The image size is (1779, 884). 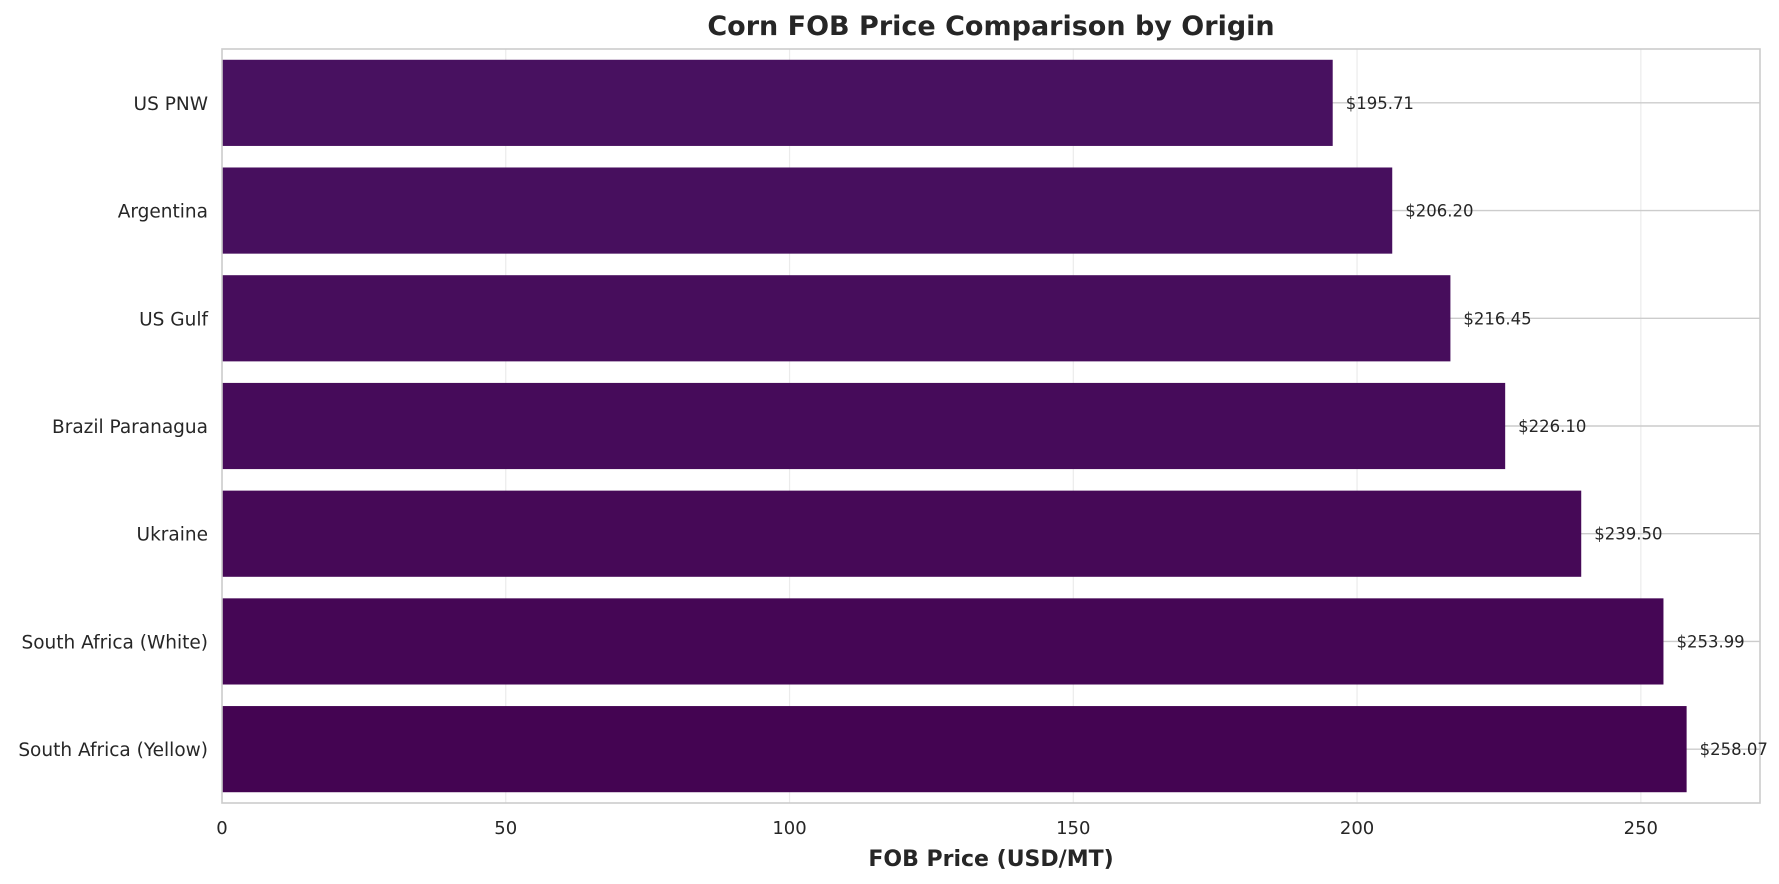 What do you see at coordinates (789, 828) in the screenshot?
I see `x-tick-label: 100` at bounding box center [789, 828].